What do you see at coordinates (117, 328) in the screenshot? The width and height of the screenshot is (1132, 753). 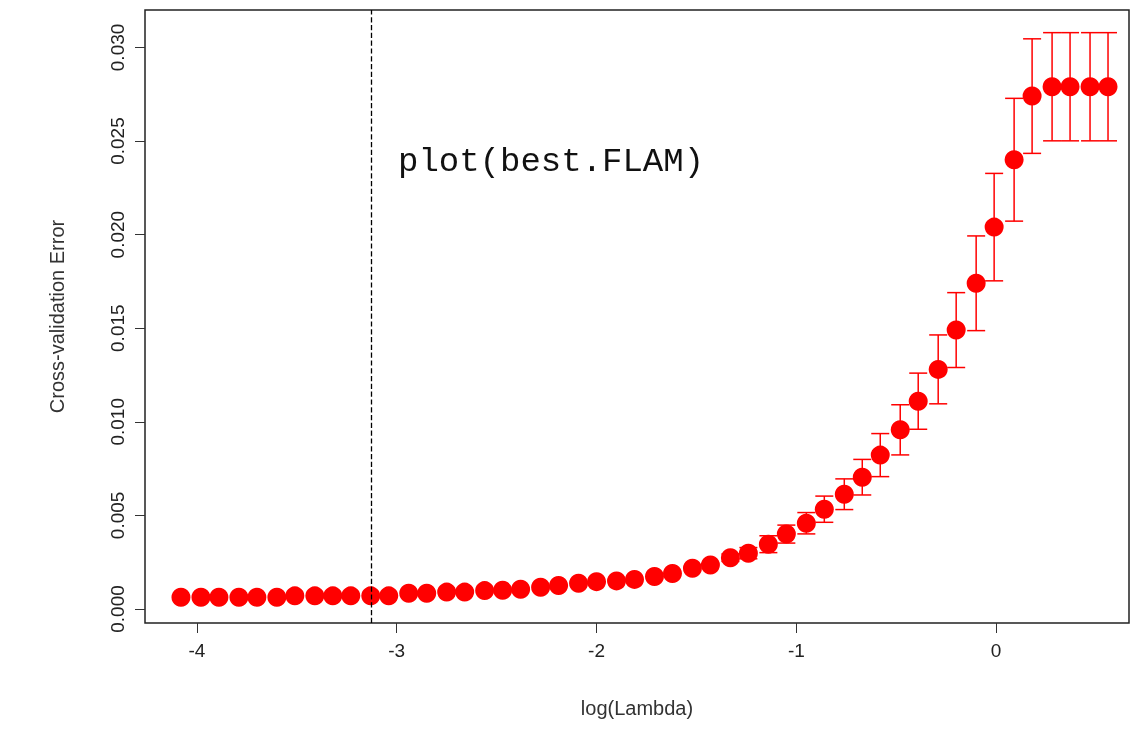 I see `y-tick-label: 0.015` at bounding box center [117, 328].